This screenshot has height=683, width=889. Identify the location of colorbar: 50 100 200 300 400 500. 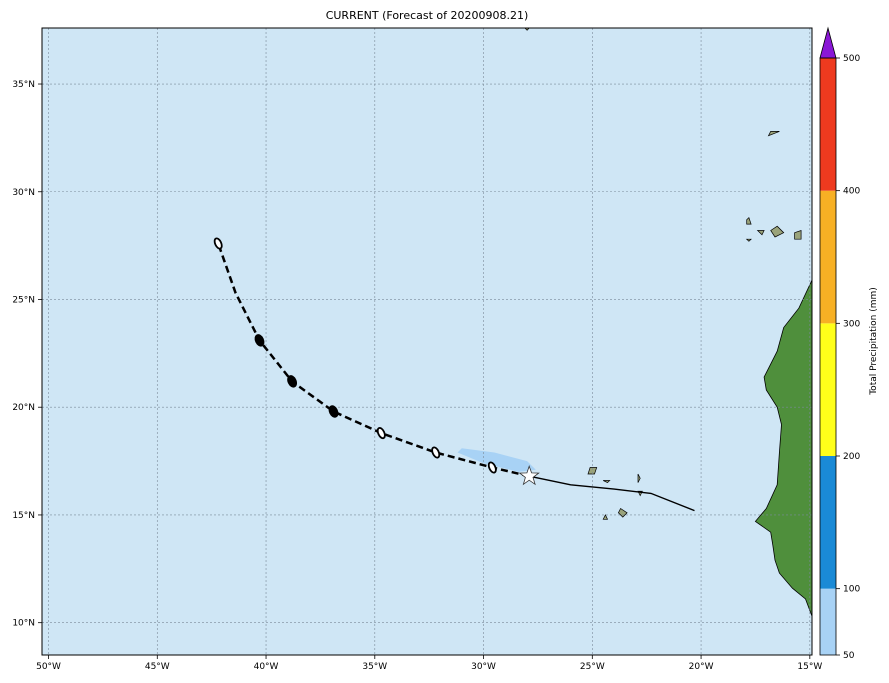
(839, 343).